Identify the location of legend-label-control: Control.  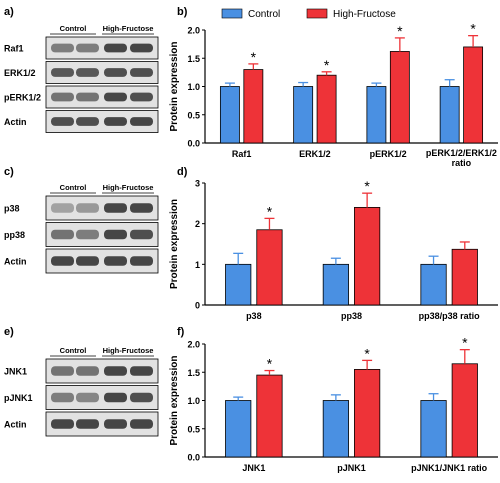
(264, 14).